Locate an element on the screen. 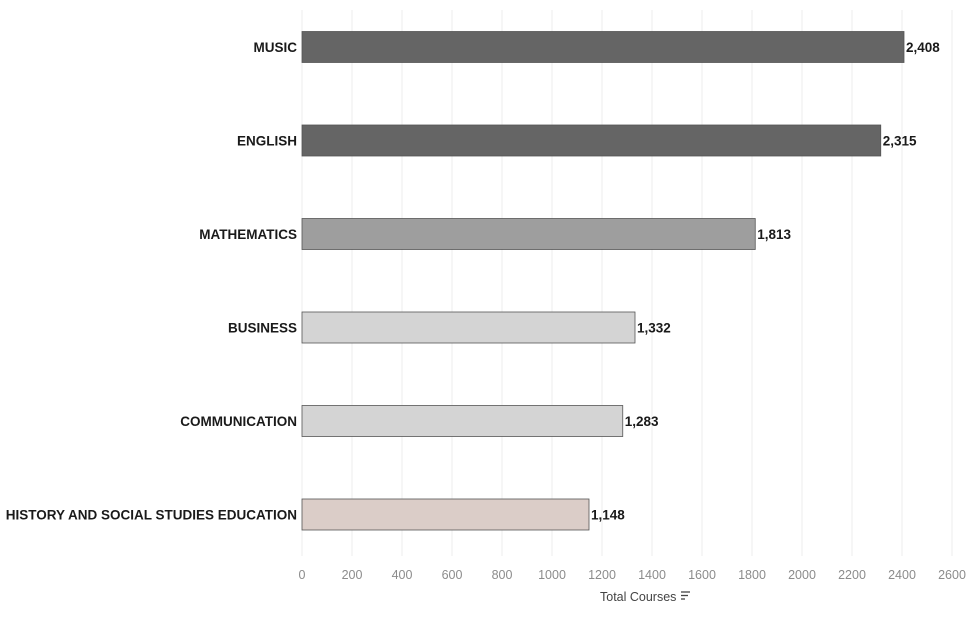  x-tick-label: 200 is located at coordinates (352, 575).